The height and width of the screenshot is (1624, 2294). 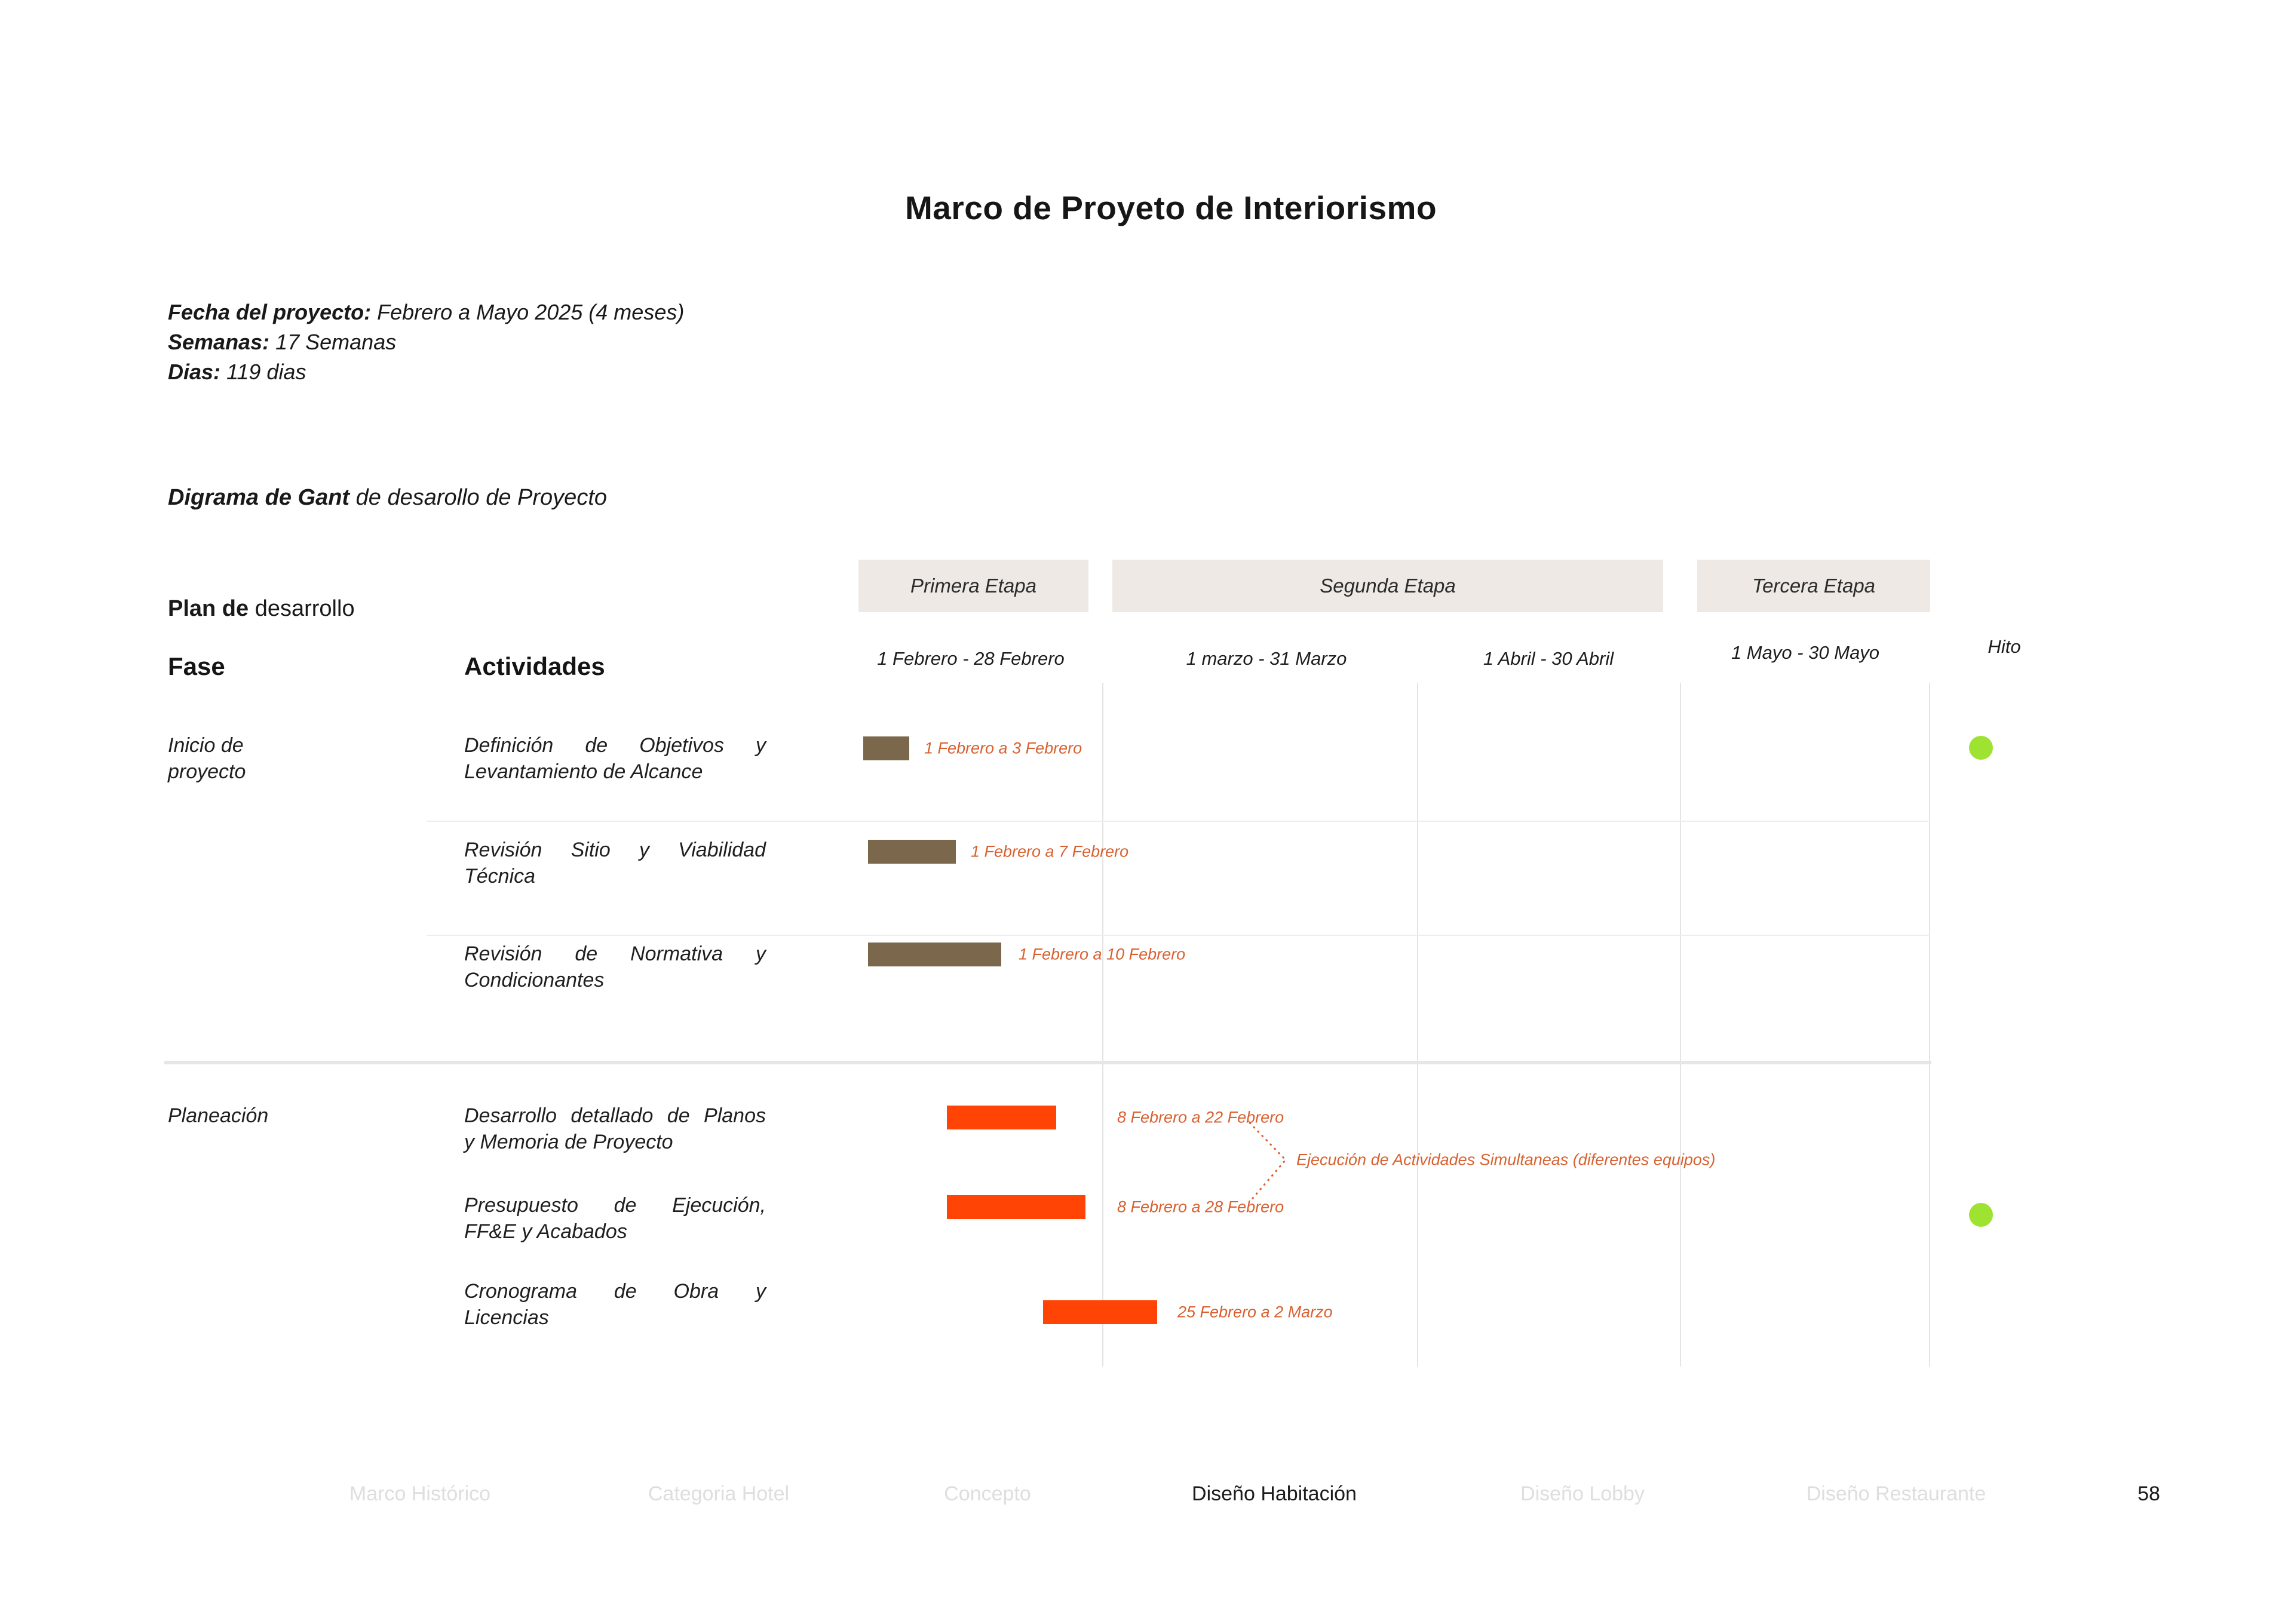 I want to click on stage-header-tercera-label: Tercera Etapa, so click(x=1814, y=586).